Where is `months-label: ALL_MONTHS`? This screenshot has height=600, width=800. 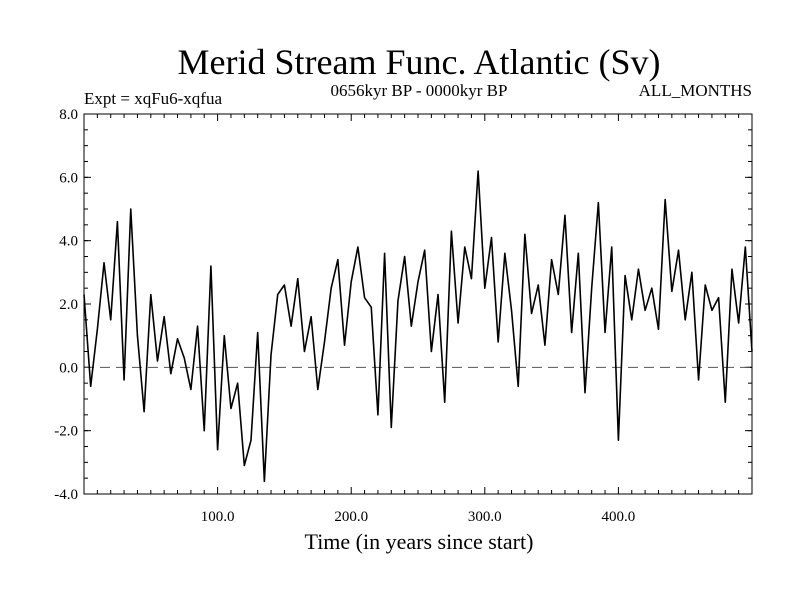 months-label: ALL_MONTHS is located at coordinates (695, 90).